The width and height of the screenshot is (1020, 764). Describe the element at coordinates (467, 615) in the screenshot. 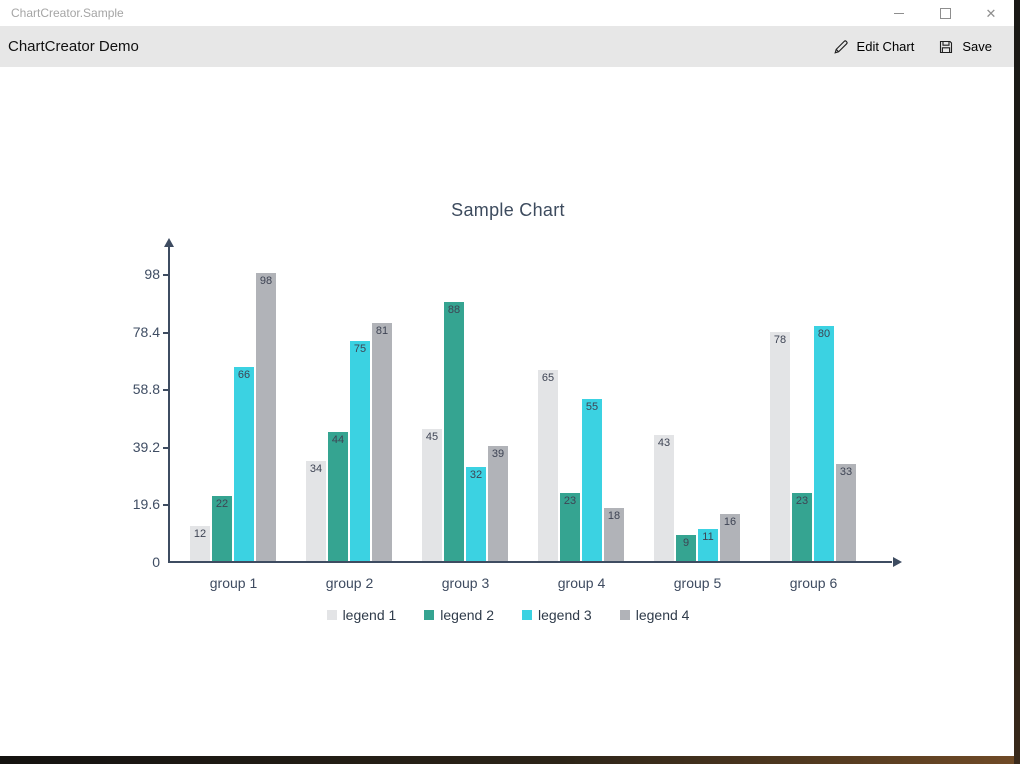

I see `legend-label: legend 2` at that location.